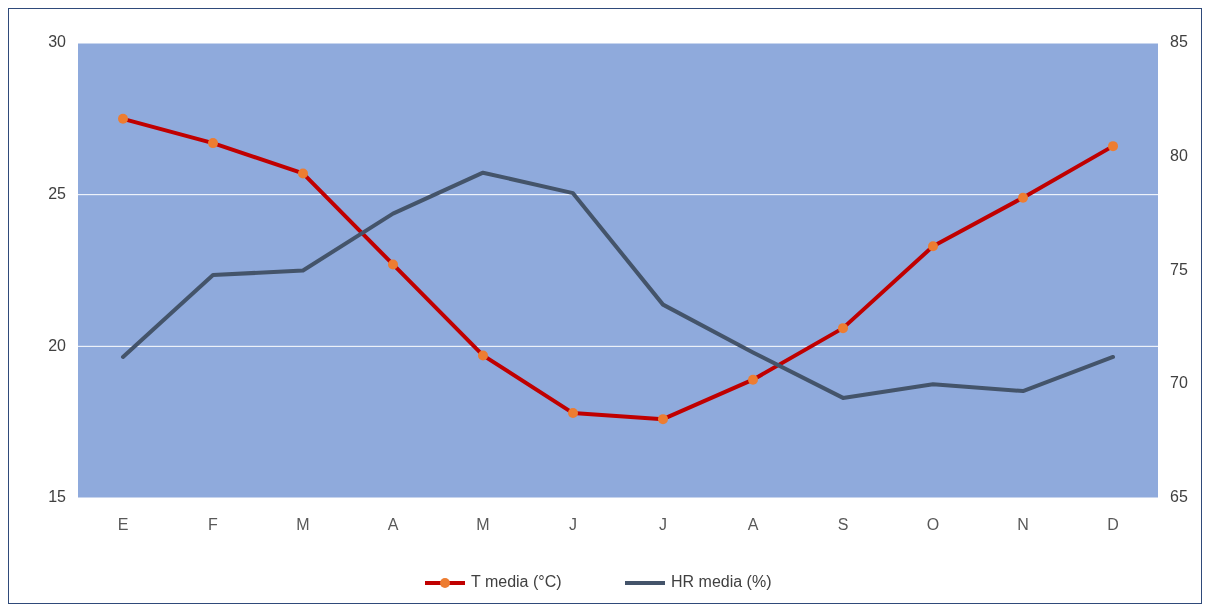  What do you see at coordinates (1023, 524) in the screenshot?
I see `x-tick-label: N` at bounding box center [1023, 524].